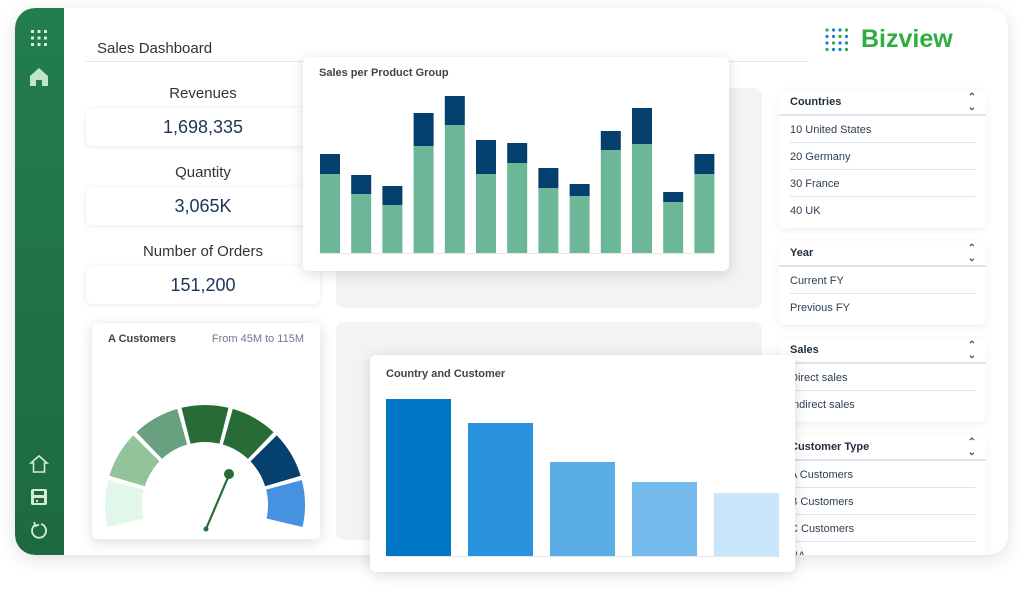 The image size is (1024, 595). What do you see at coordinates (882, 548) in the screenshot?
I see `filter-option: NA` at bounding box center [882, 548].